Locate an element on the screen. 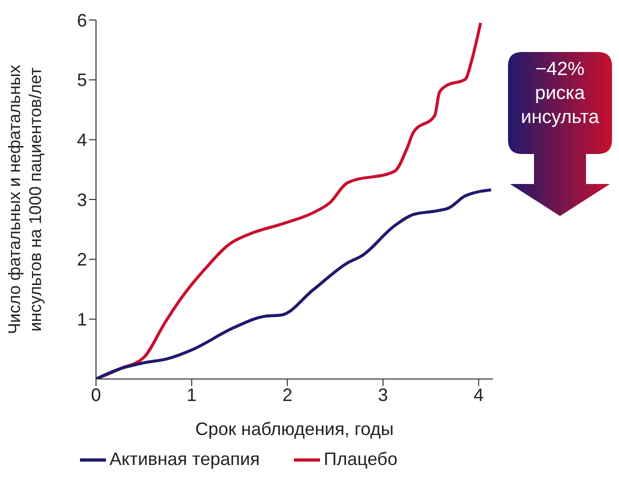 The height and width of the screenshot is (491, 619). y-tick-label: 1 is located at coordinates (81, 320).